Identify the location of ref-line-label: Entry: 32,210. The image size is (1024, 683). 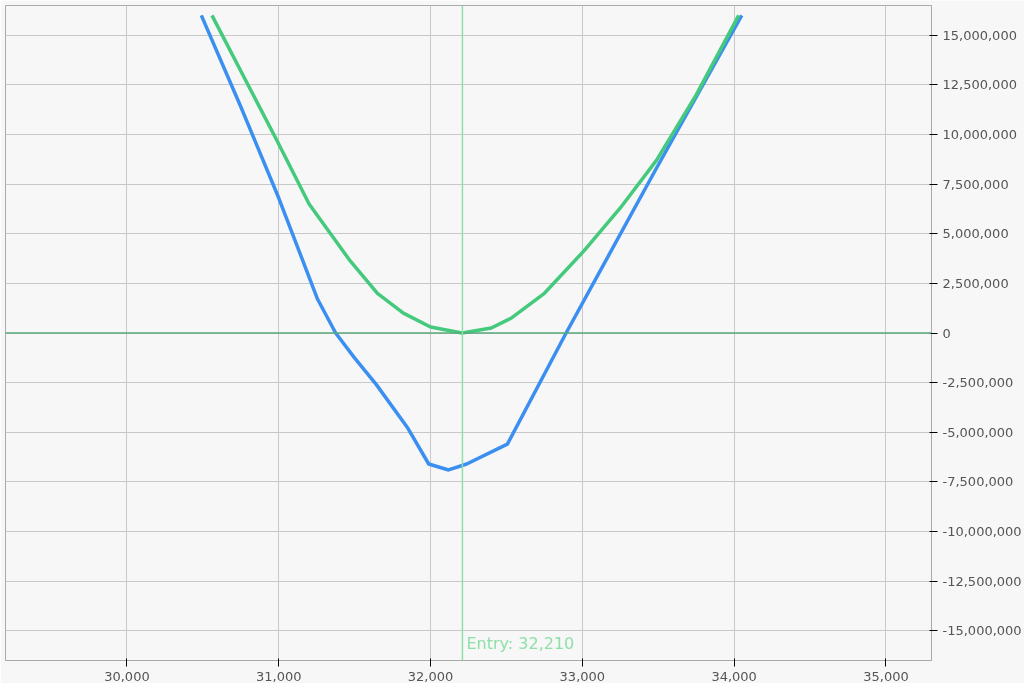
(520, 643).